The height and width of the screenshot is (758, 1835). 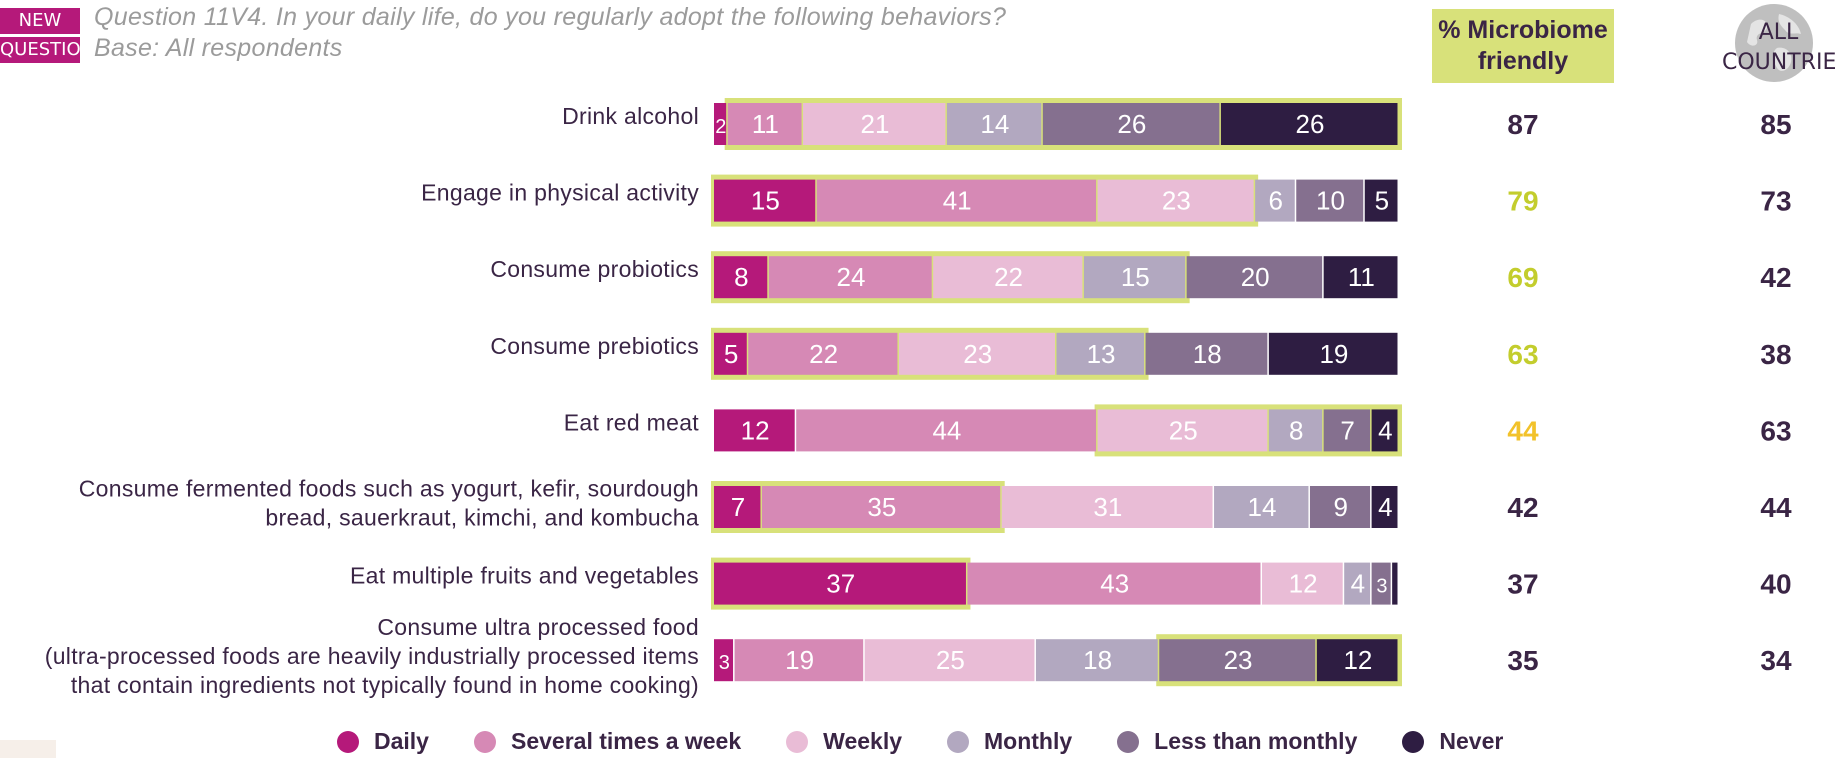 I want to click on data-label: 5, so click(x=1382, y=201).